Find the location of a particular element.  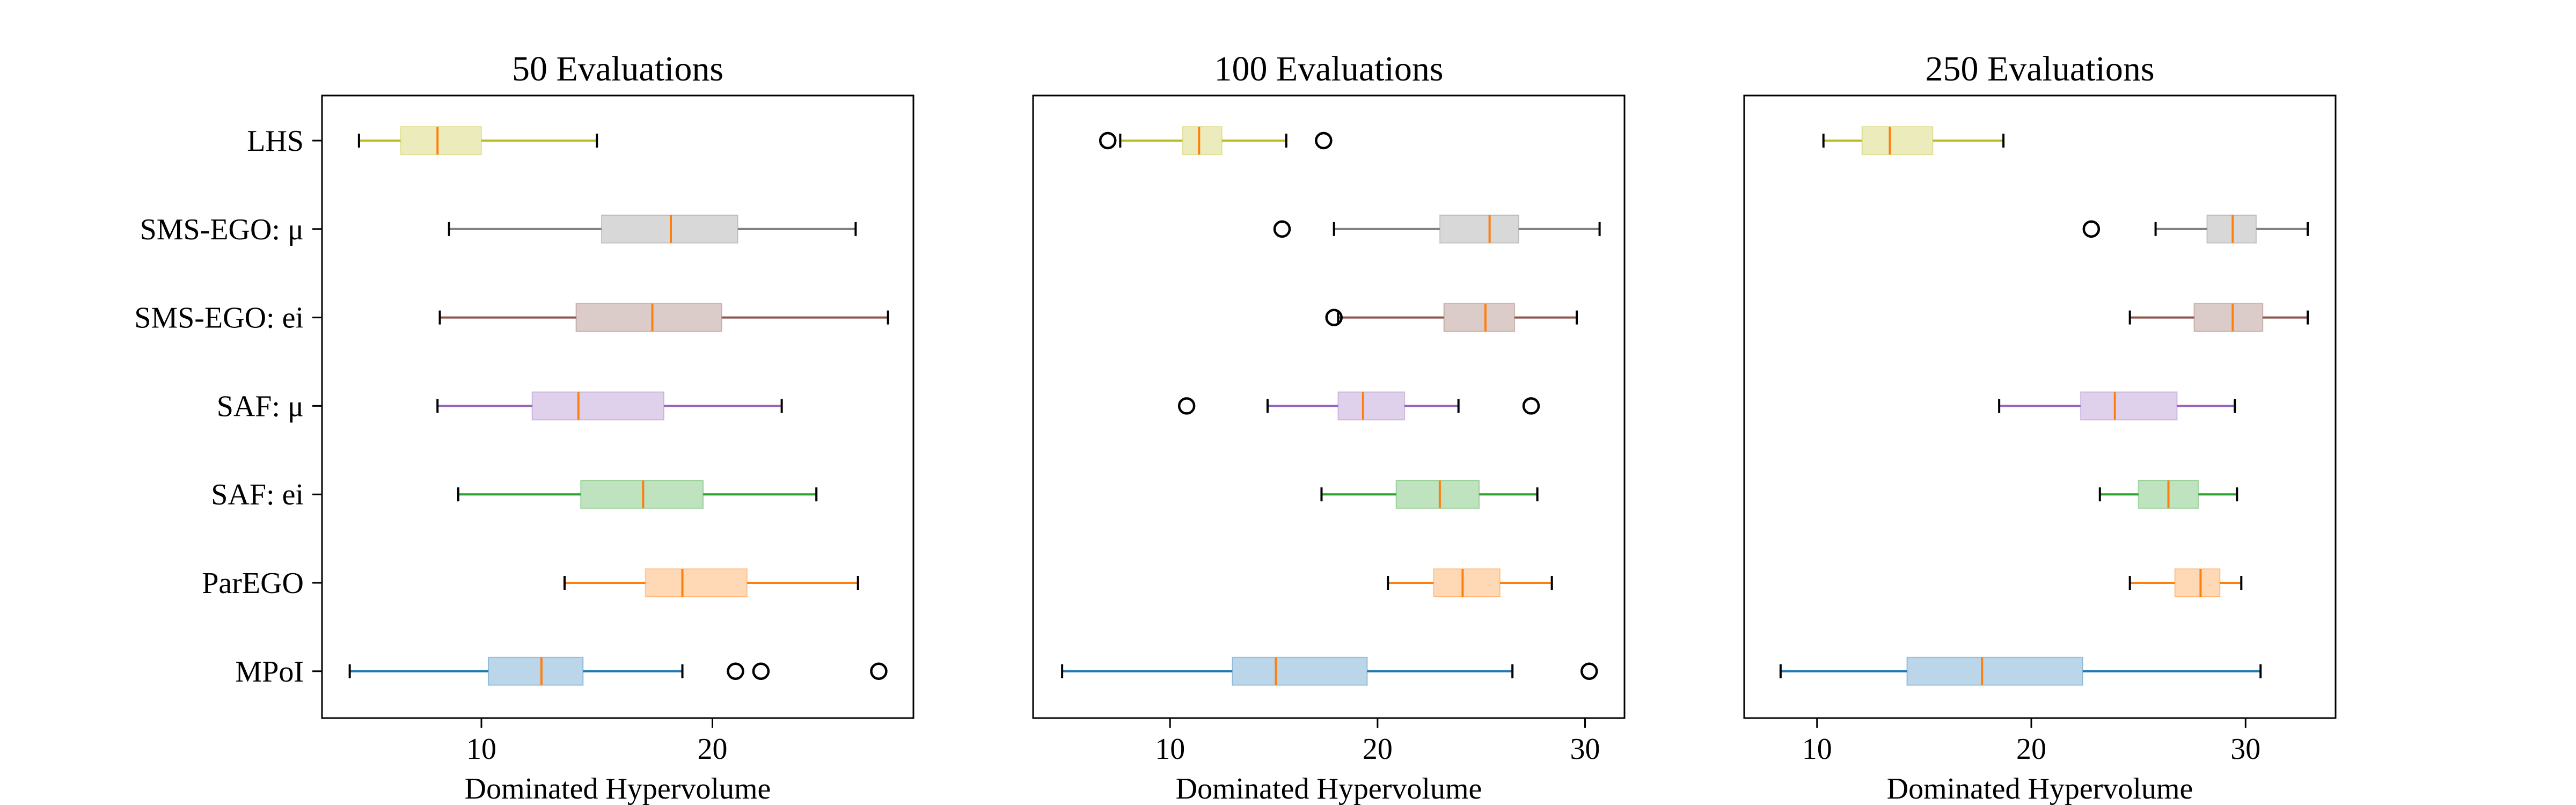

panel-title: 100 Evaluations is located at coordinates (1328, 69).